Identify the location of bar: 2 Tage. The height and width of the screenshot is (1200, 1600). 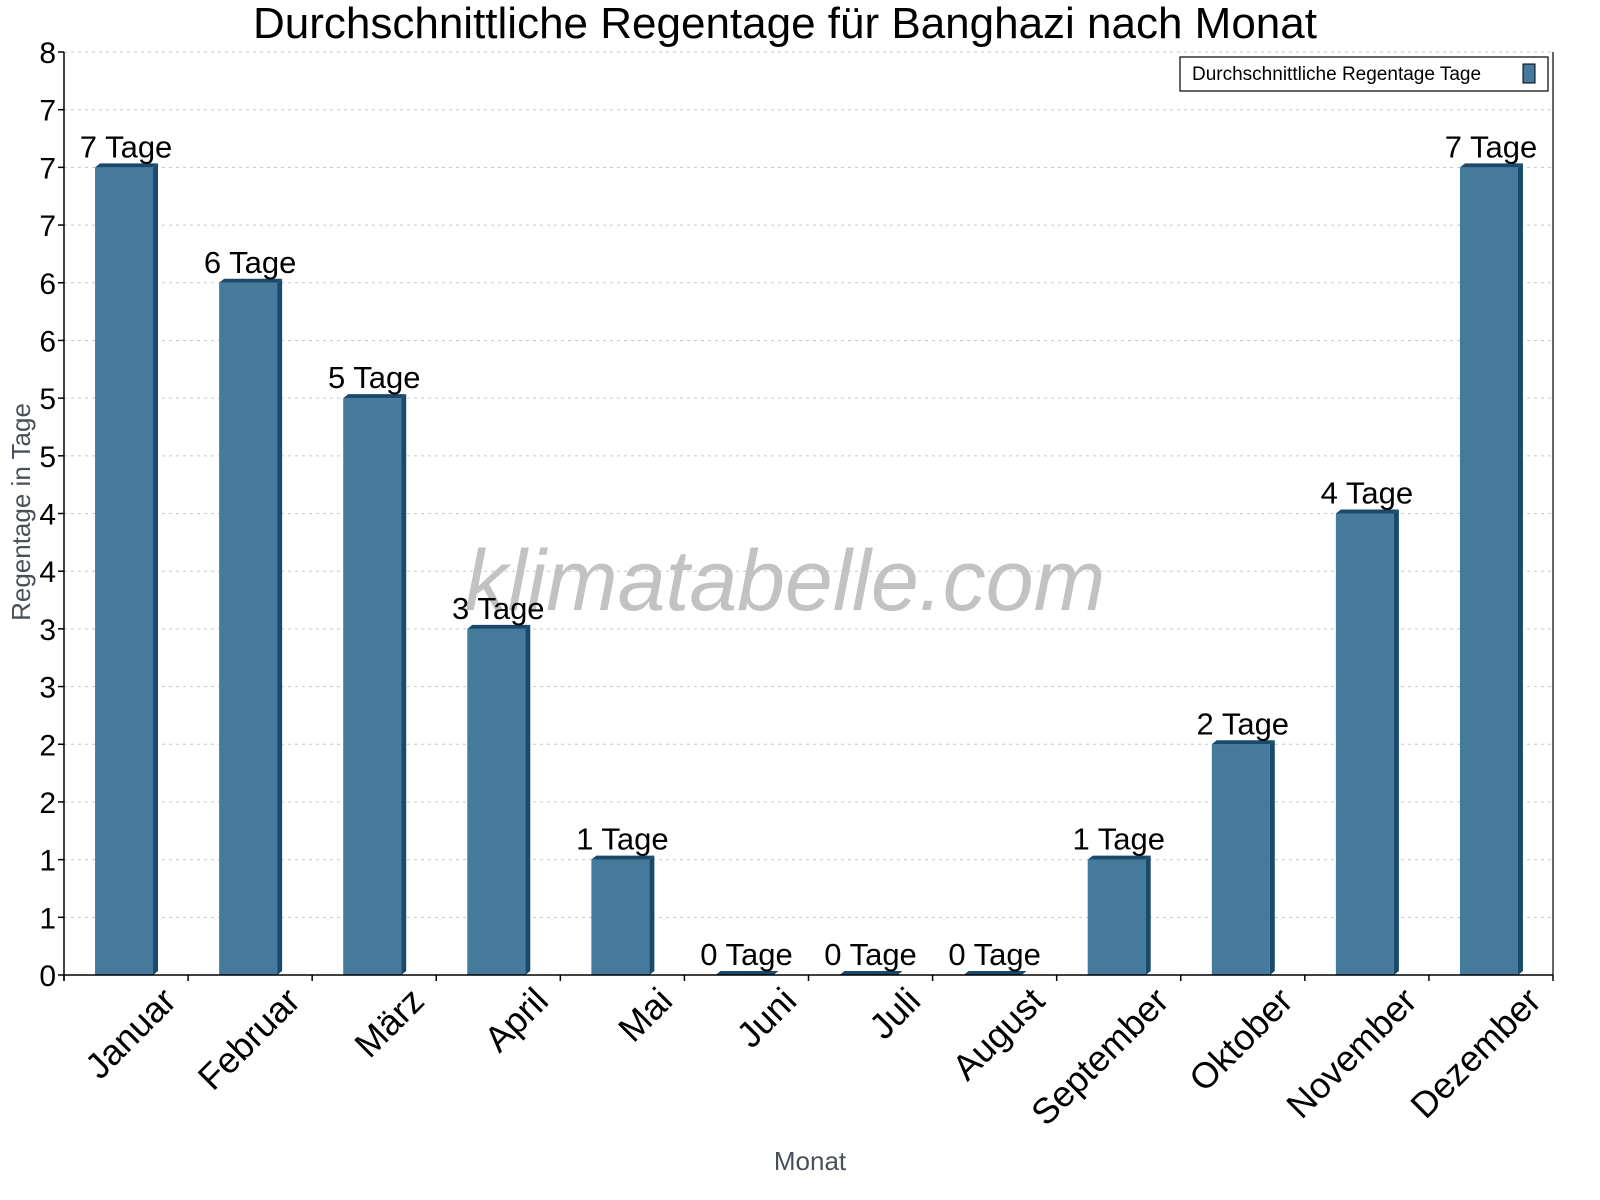
(1243, 840).